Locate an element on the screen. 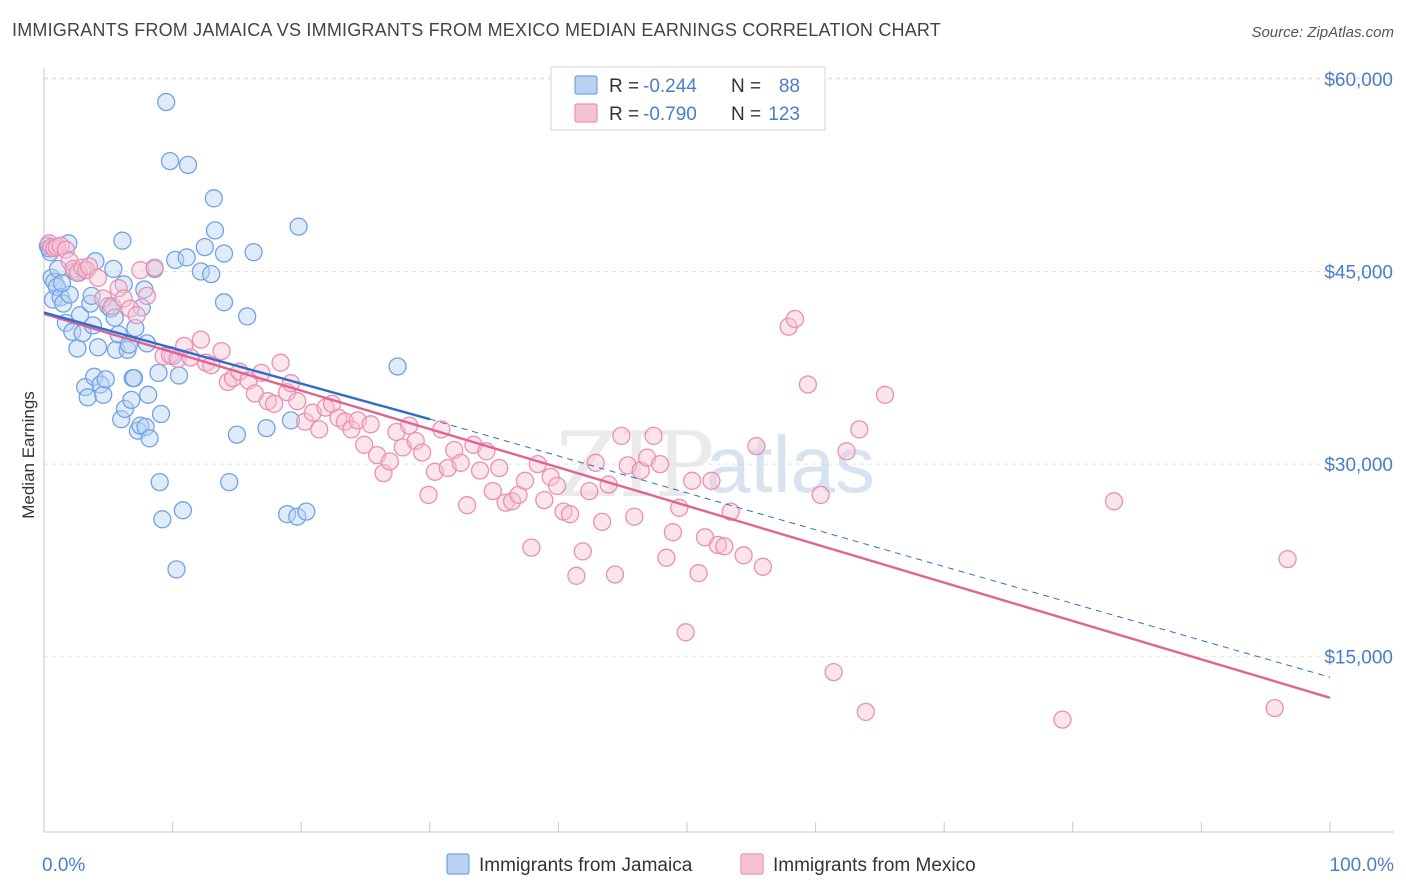 Image resolution: width=1406 pixels, height=892 pixels. legend-r-value-jamaica: -0.244 is located at coordinates (670, 86).